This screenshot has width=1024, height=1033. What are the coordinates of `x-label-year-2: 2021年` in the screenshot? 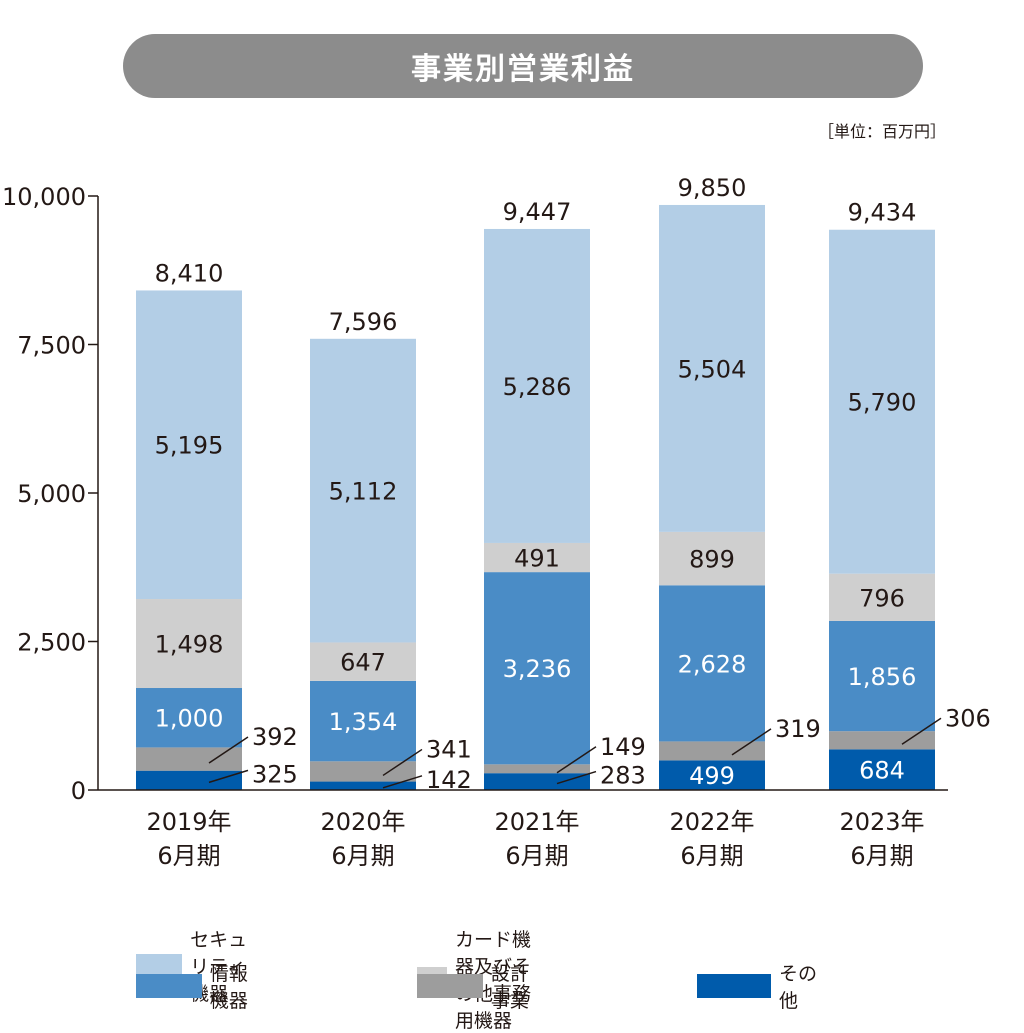 It's located at (536, 822).